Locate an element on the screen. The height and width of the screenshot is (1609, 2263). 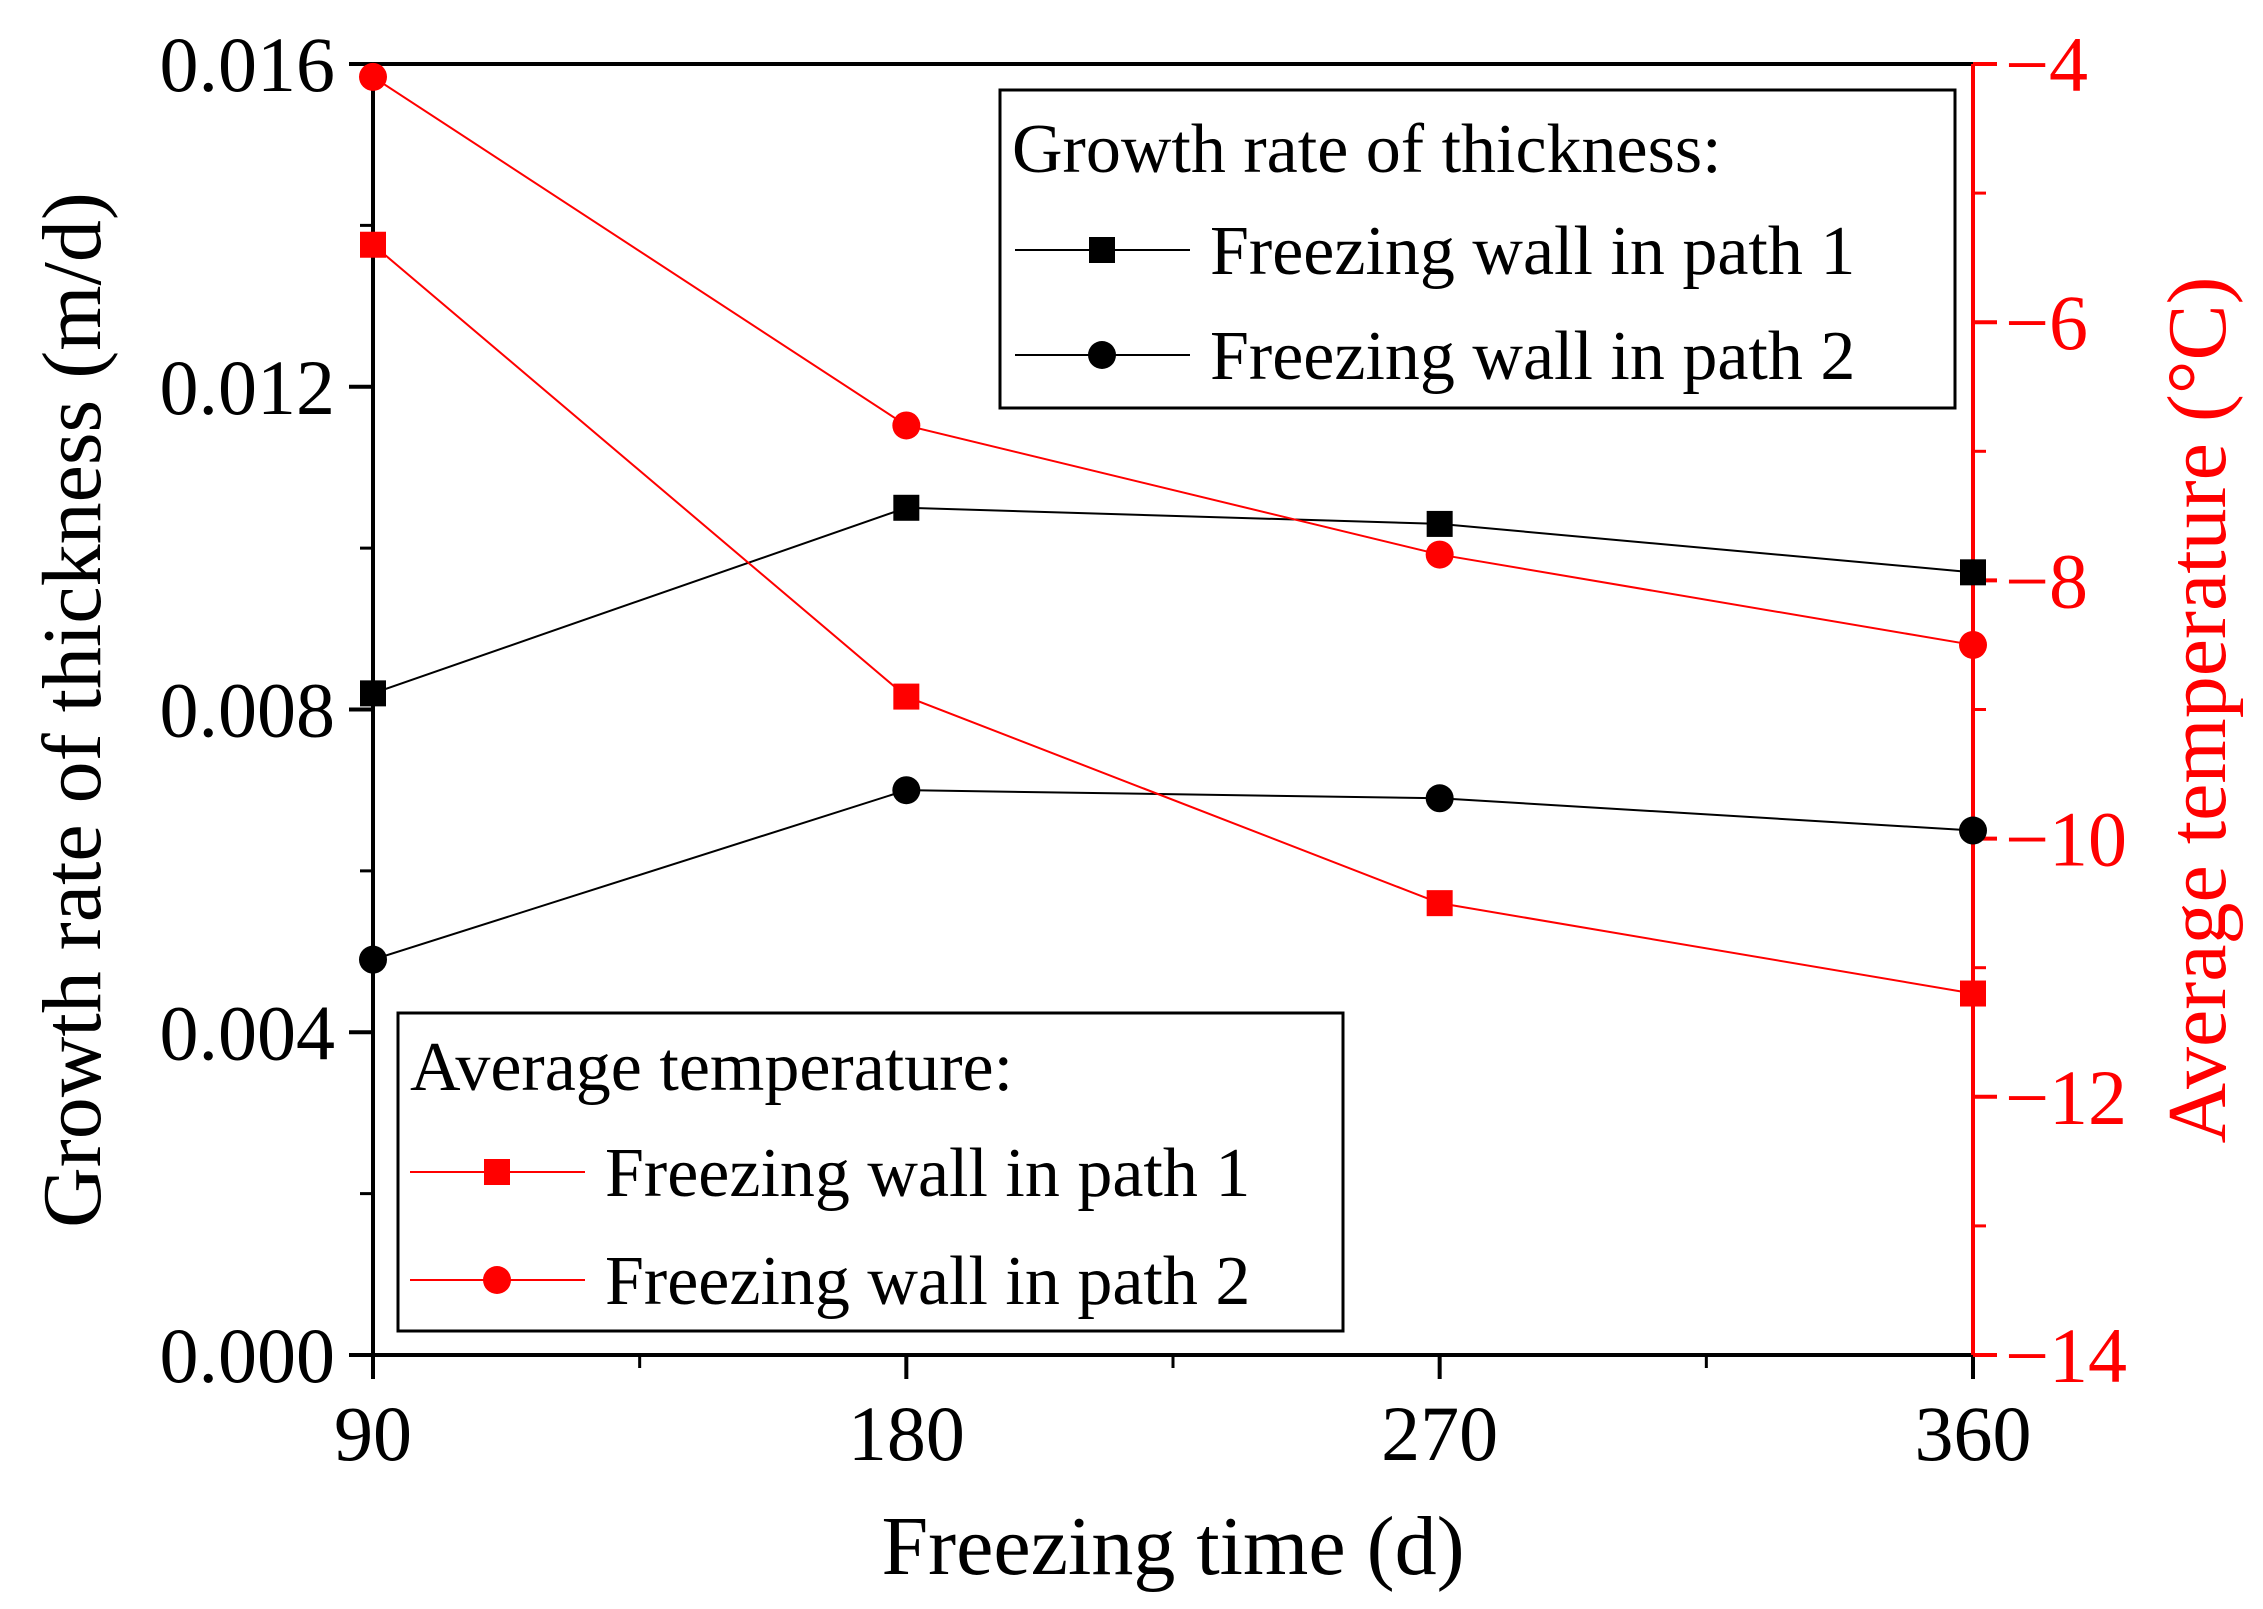
legend-temperature-title: Average temperature: is located at coordinates (711, 1067).